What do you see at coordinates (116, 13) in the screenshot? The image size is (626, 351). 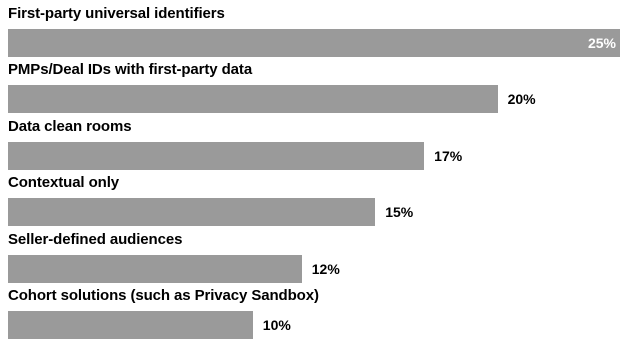 I see `category-label: First-party universal identifiers` at bounding box center [116, 13].